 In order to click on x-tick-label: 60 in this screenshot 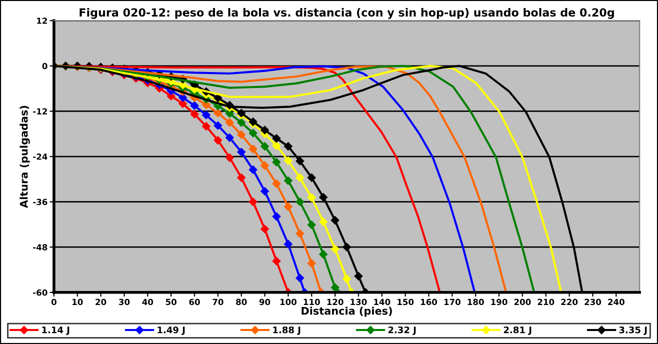, I will do `click(194, 302)`.